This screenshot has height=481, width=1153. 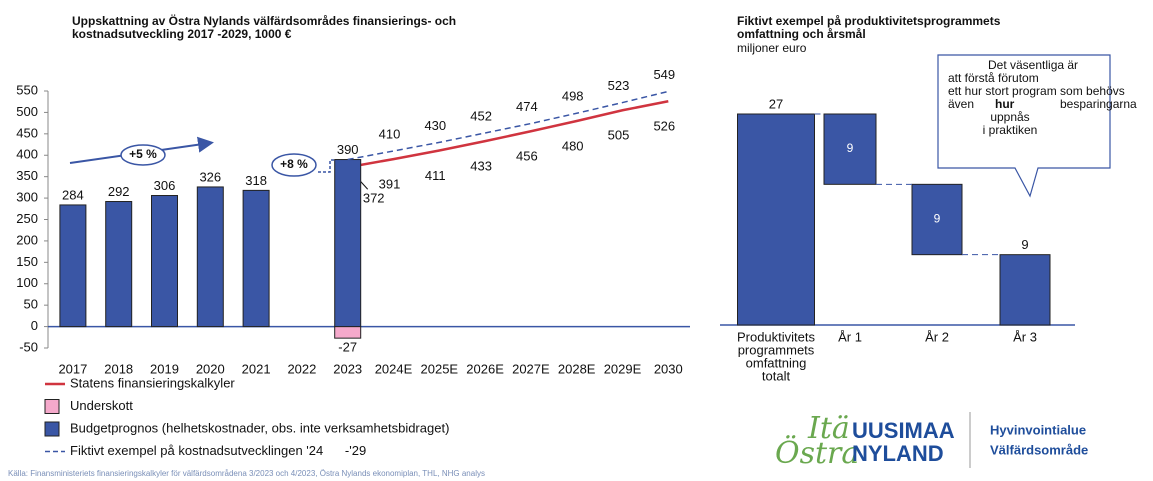 What do you see at coordinates (1033, 65) in the screenshot?
I see `callout-text: Det väsentliga är` at bounding box center [1033, 65].